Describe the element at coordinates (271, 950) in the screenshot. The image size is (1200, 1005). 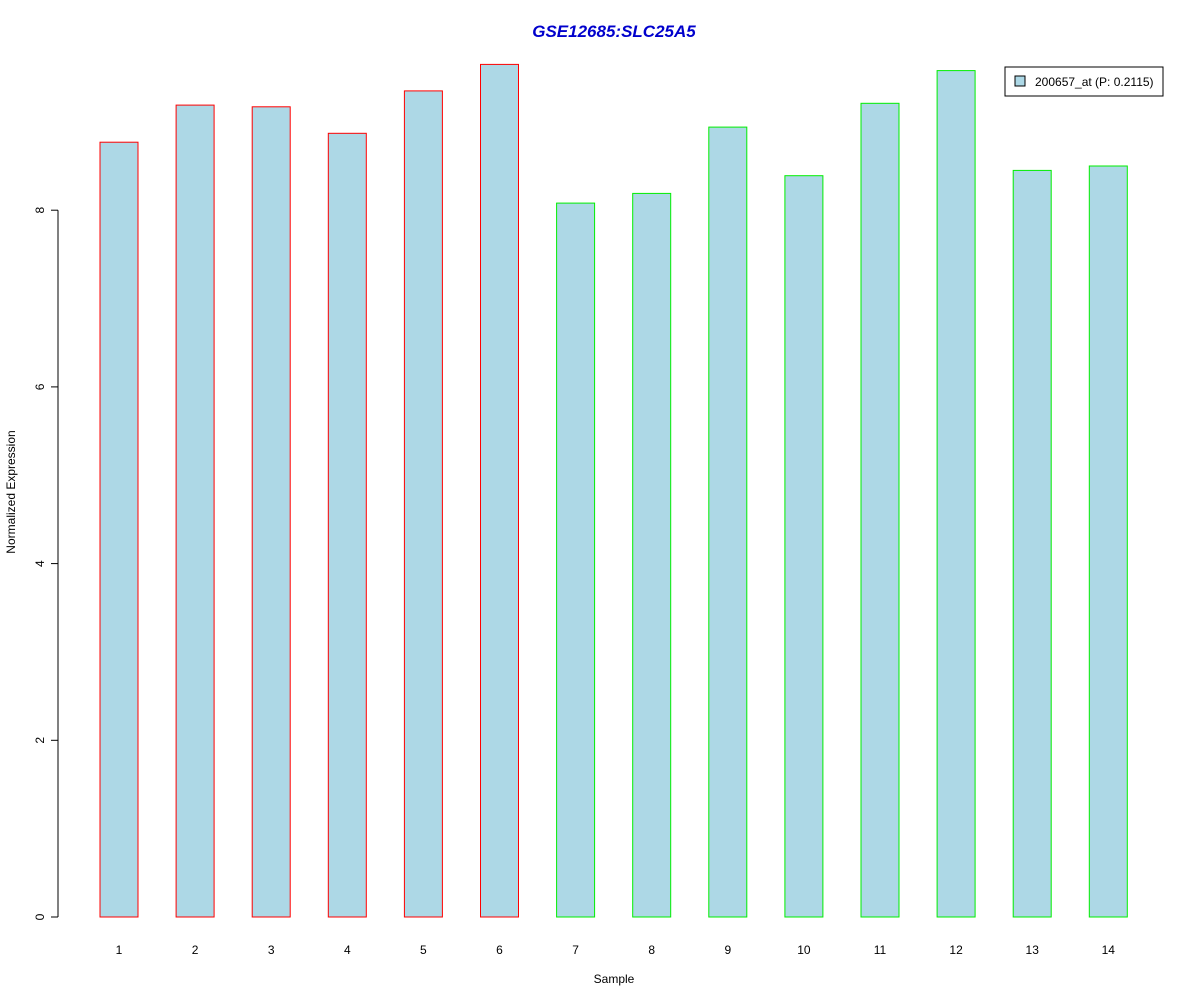
I see `x-tick-label: 3` at that location.